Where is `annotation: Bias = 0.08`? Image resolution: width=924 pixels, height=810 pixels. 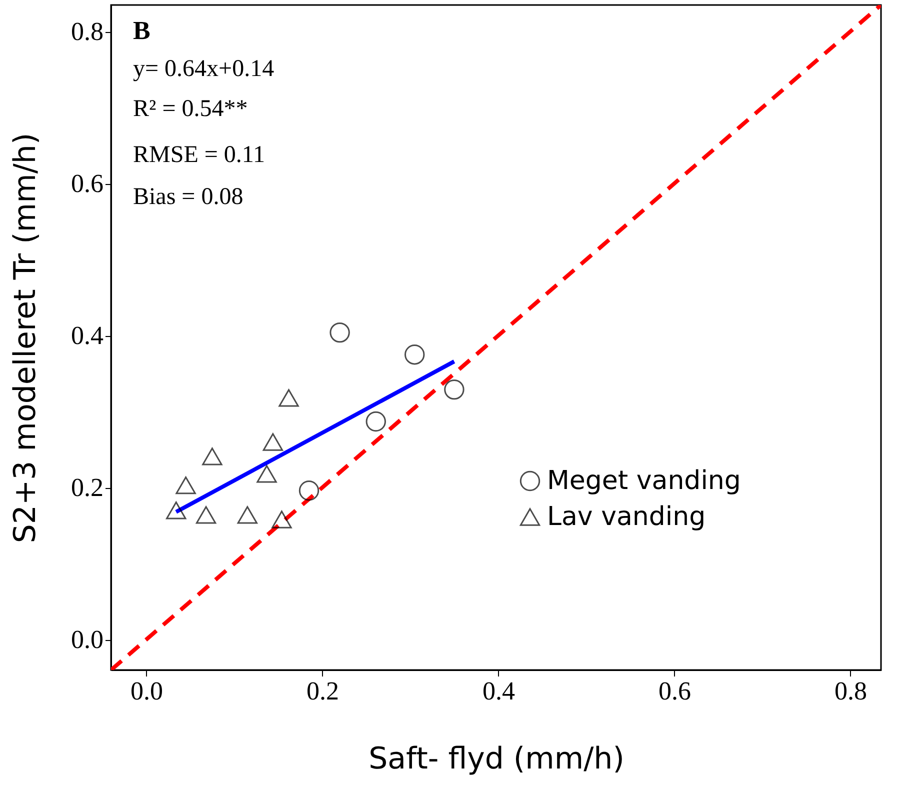
annotation: Bias = 0.08 is located at coordinates (188, 197).